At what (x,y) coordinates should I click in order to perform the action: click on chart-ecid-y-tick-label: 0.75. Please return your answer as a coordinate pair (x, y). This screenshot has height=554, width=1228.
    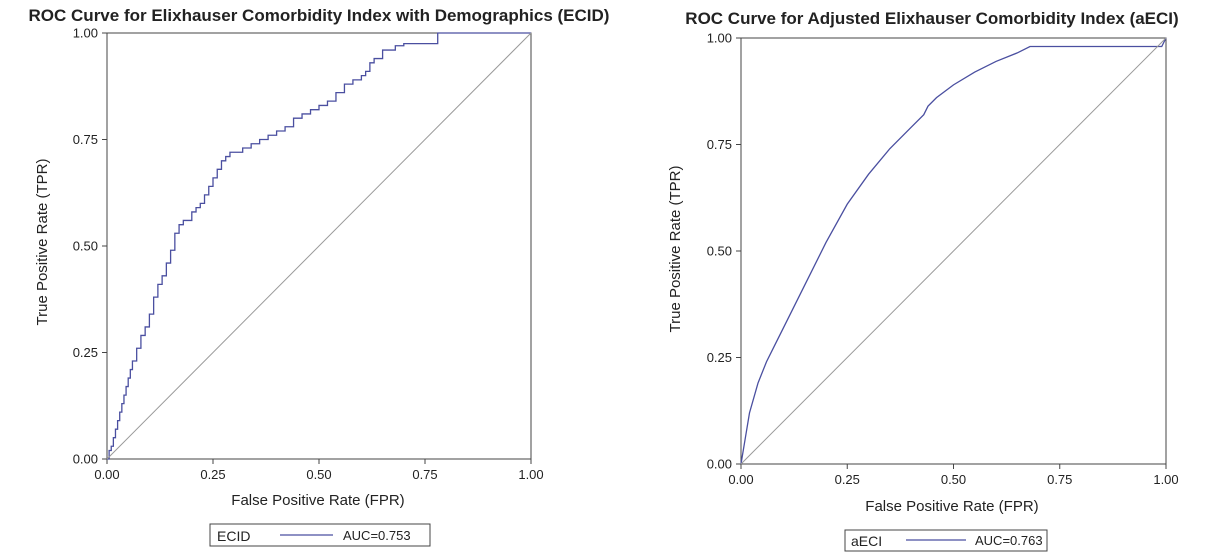
    Looking at the image, I should click on (85, 139).